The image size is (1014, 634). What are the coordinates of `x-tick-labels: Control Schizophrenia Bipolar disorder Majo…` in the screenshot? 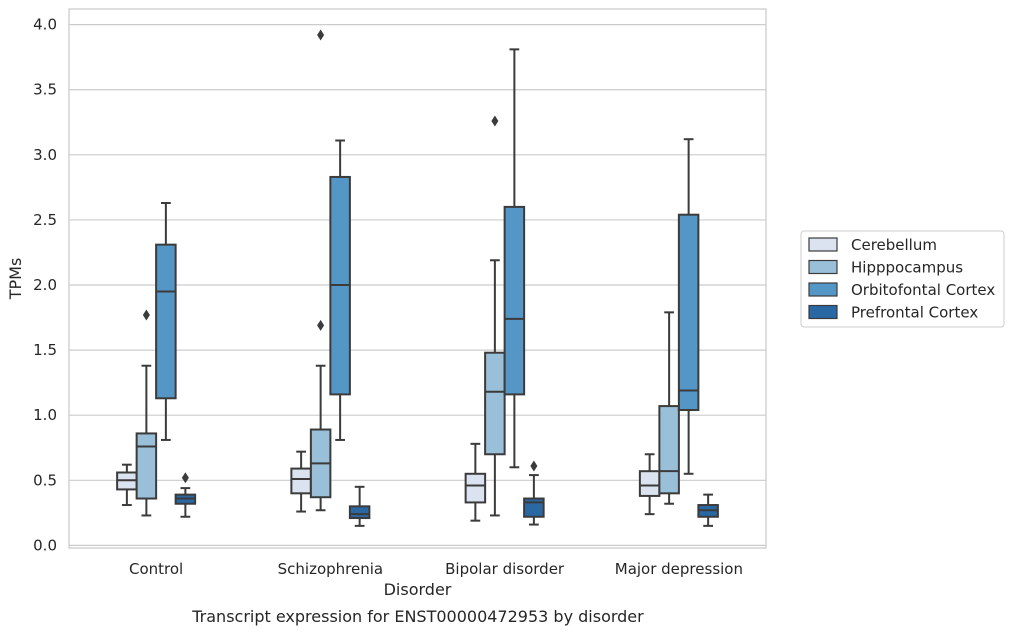 It's located at (436, 569).